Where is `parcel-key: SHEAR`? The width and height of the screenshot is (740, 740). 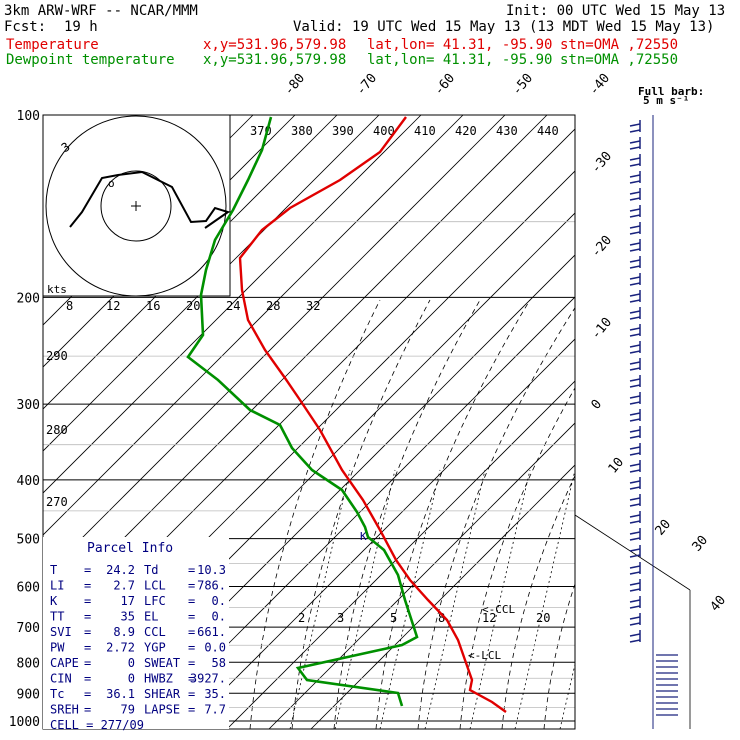
parcel-key: SHEAR is located at coordinates (162, 694).